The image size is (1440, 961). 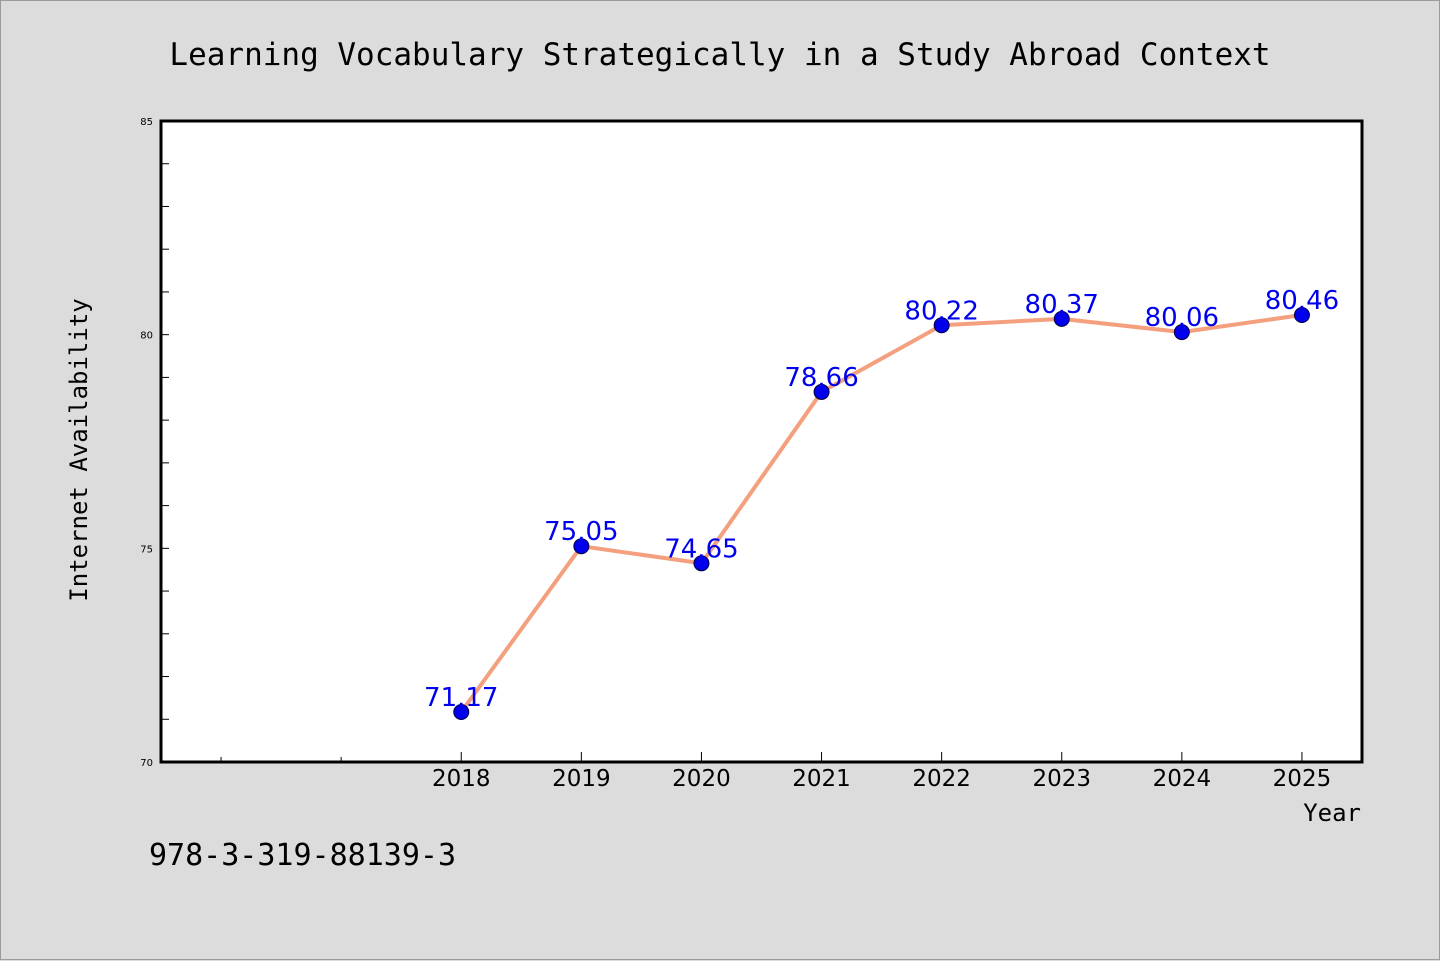 I want to click on data-point-label: 80.37, so click(x=1062, y=305).